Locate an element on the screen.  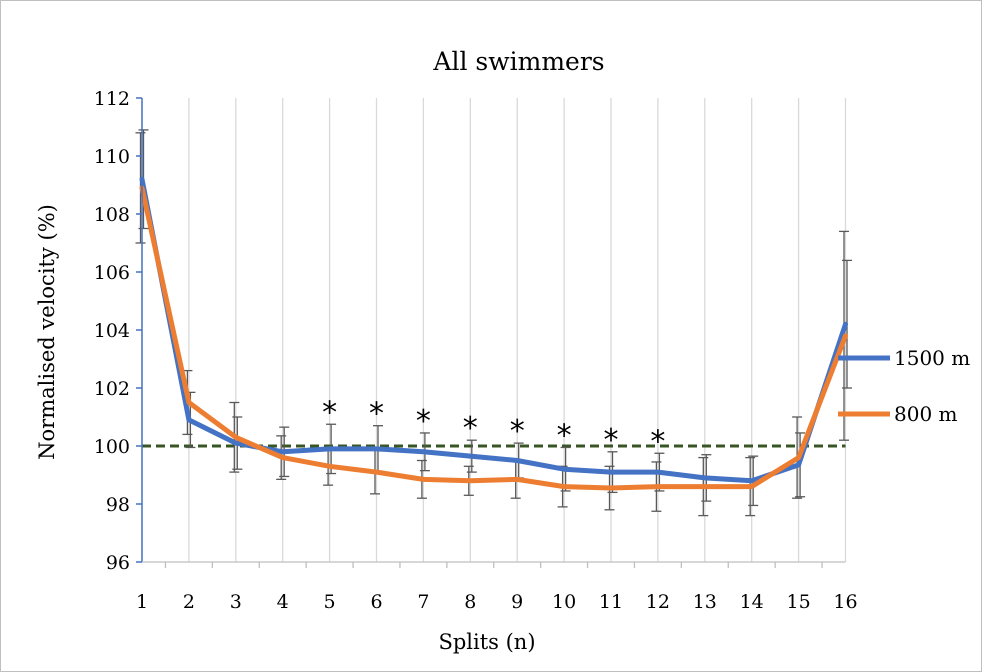
x-tick-label-2: 2 is located at coordinates (189, 602).